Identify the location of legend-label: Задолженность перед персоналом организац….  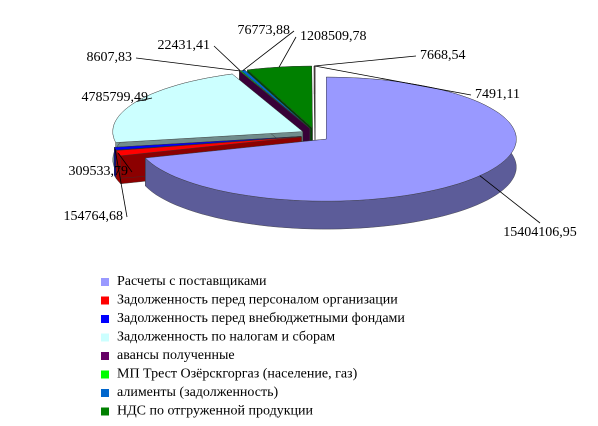
(257, 300).